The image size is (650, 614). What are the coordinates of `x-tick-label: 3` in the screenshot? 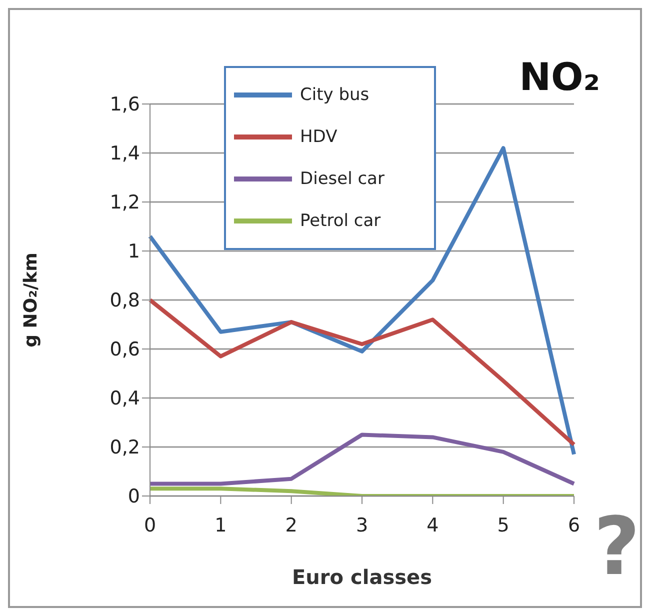 It's located at (362, 525).